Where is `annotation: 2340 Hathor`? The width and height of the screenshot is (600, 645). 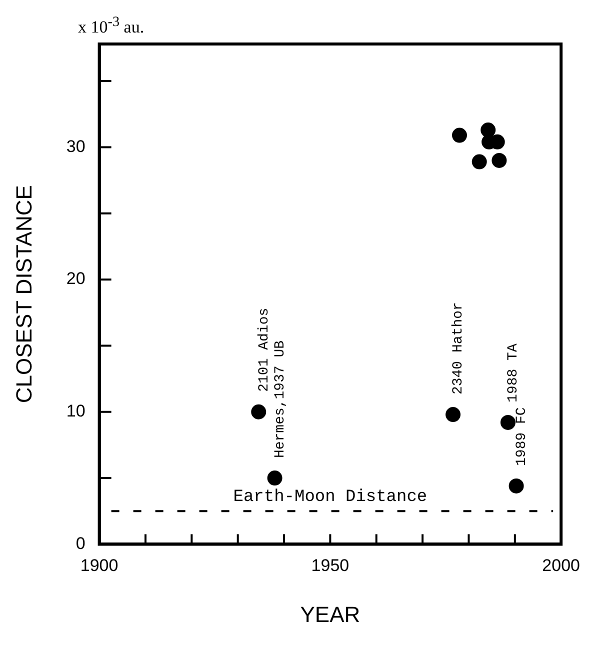
annotation: 2340 Hathor is located at coordinates (458, 348).